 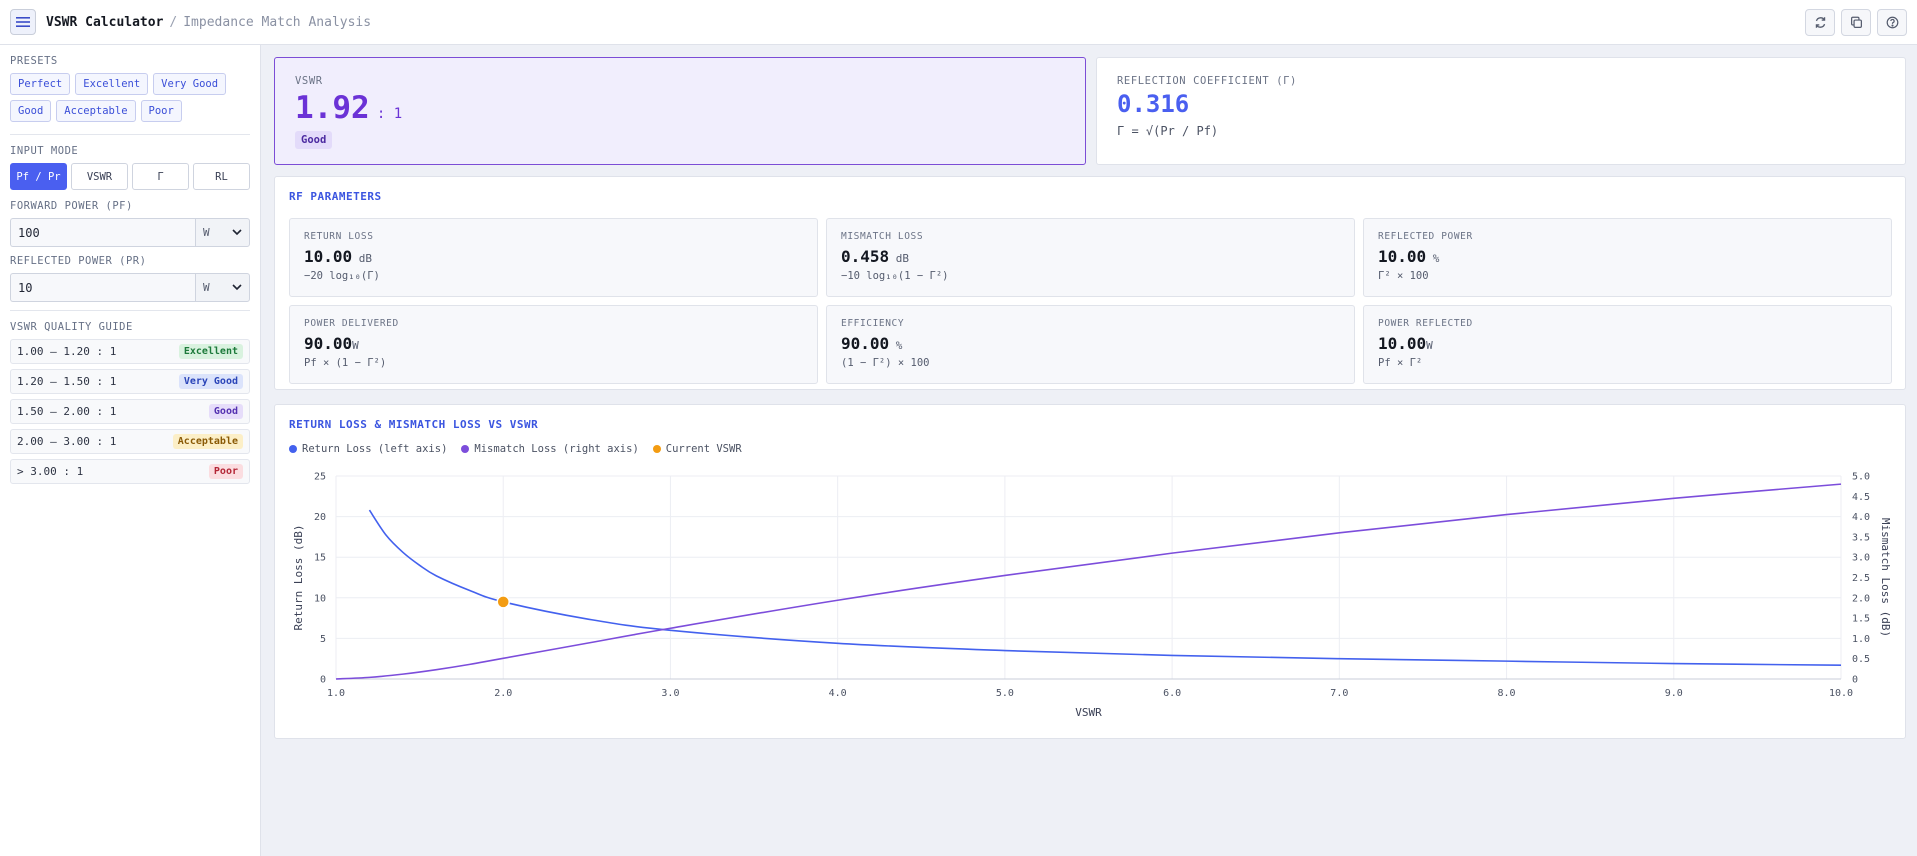 What do you see at coordinates (670, 693) in the screenshot?
I see `x-tick-label: 3.0` at bounding box center [670, 693].